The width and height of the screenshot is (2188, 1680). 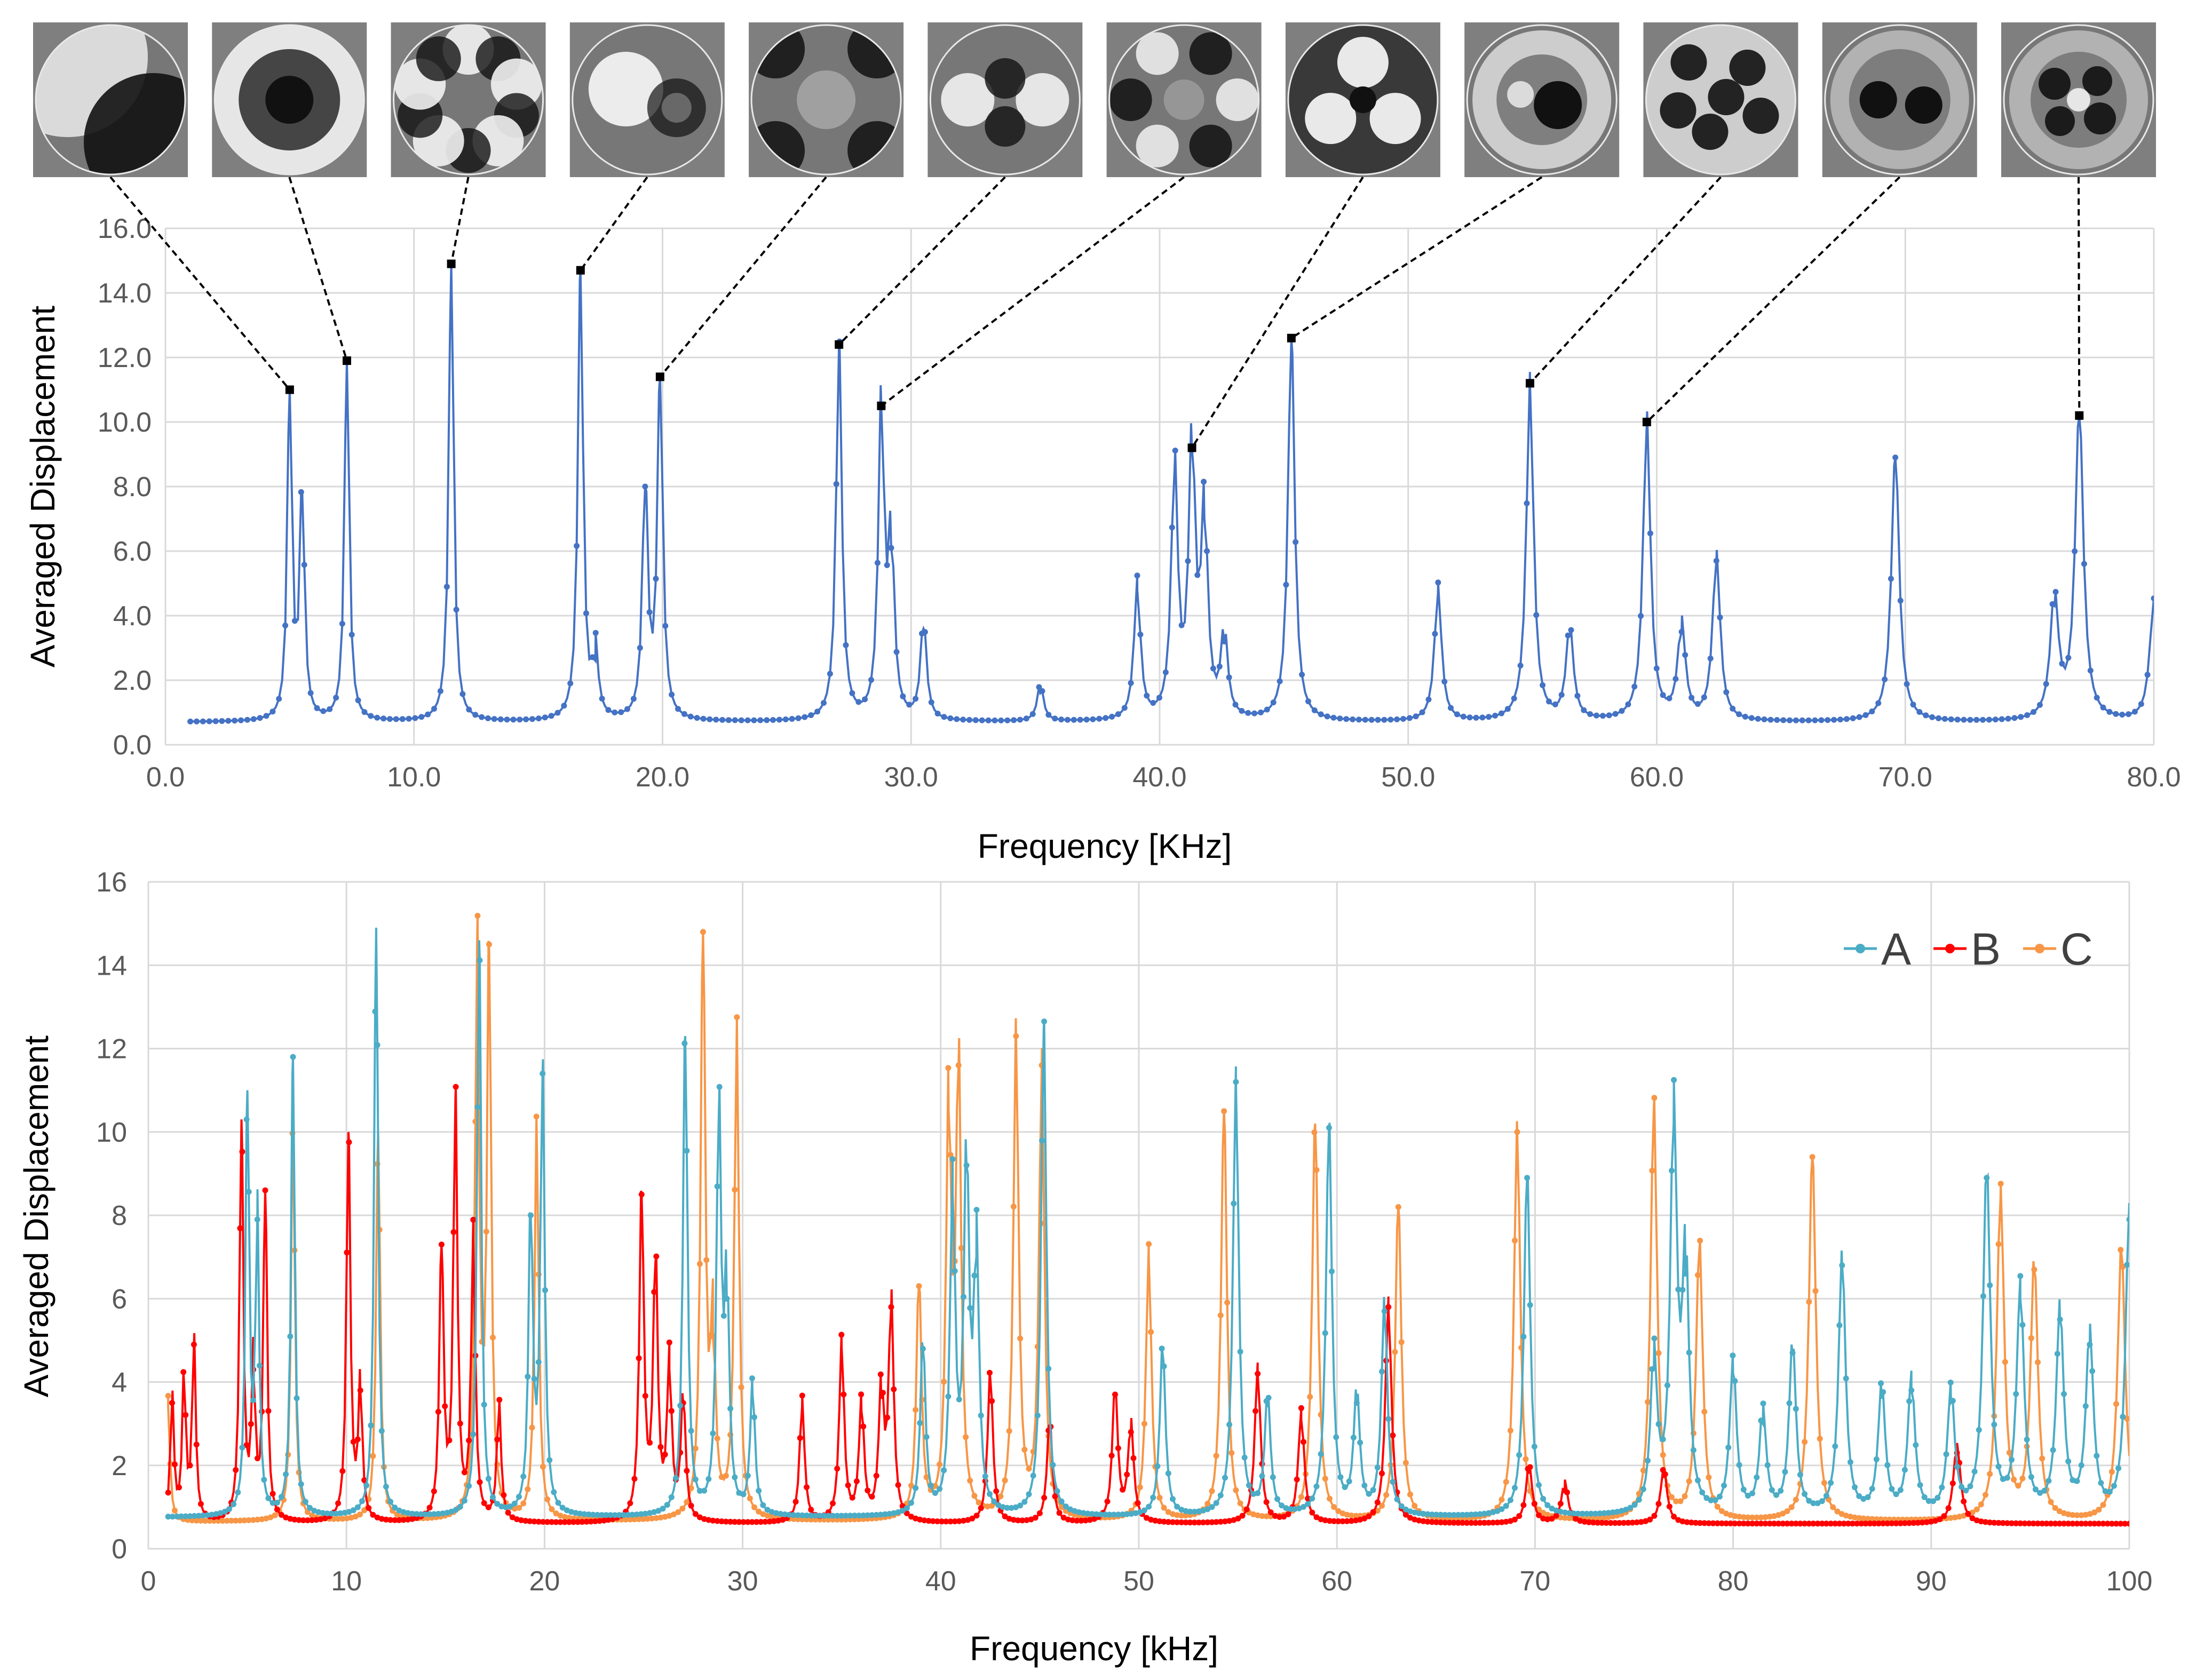 I want to click on top-x-tick: 80.0, so click(x=2154, y=777).